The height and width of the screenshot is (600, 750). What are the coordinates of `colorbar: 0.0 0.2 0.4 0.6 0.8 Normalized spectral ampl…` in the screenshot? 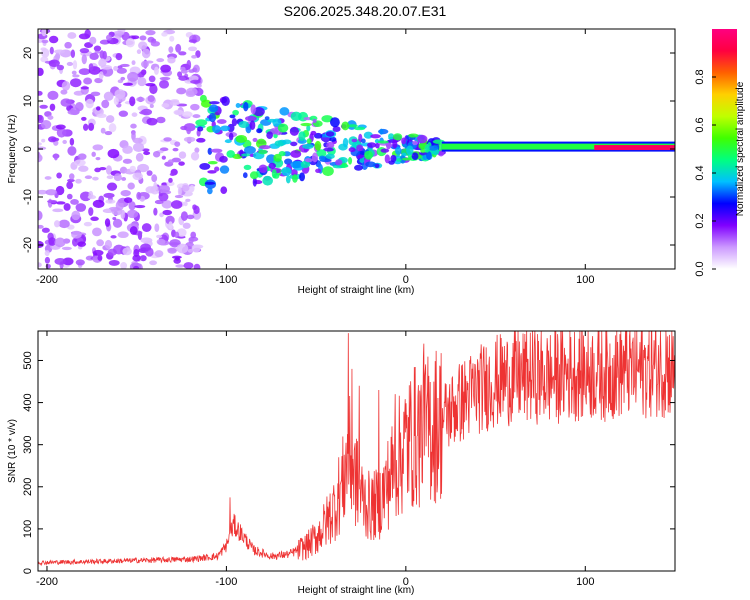 It's located at (720, 153).